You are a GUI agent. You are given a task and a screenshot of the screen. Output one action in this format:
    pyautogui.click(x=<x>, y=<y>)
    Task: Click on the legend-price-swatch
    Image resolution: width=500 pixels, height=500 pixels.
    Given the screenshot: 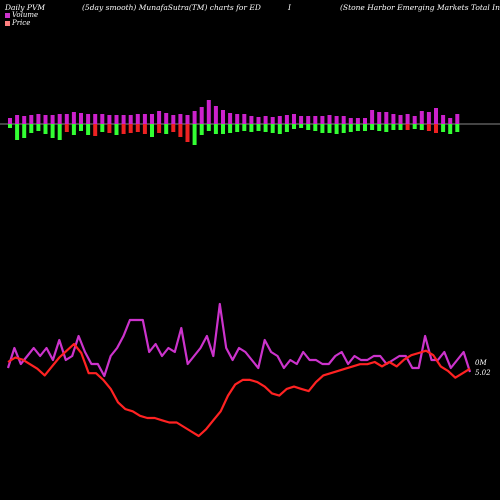 What is the action you would take?
    pyautogui.click(x=7, y=23)
    